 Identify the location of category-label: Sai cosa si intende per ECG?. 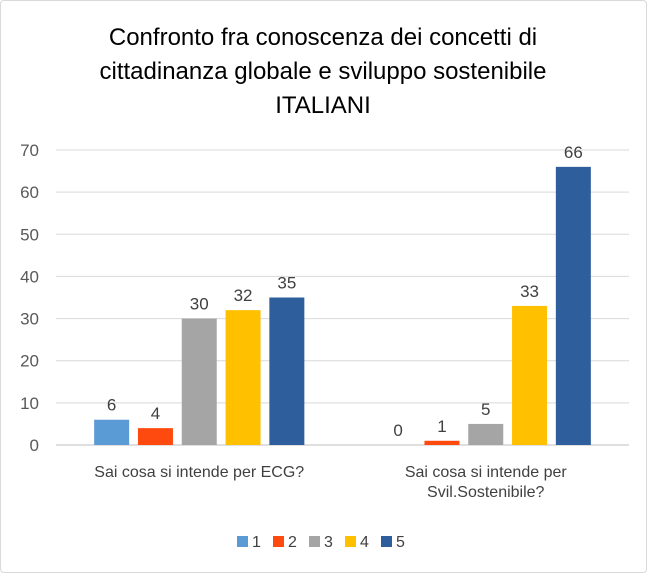
(199, 472).